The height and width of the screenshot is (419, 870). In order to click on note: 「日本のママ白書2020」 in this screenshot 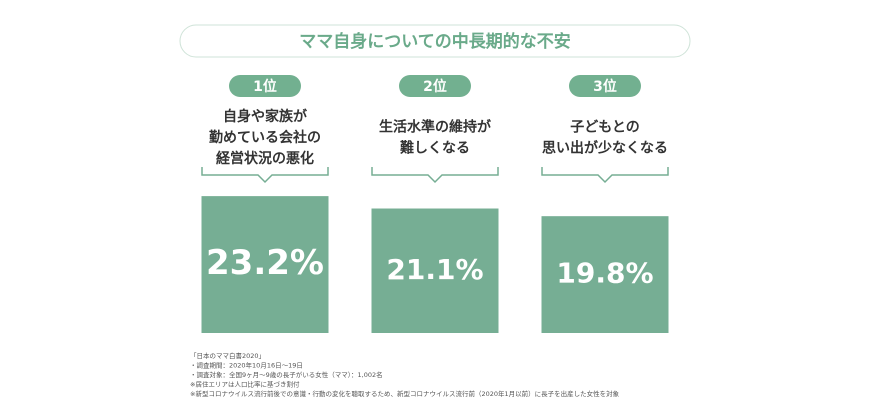, I will do `click(227, 355)`.